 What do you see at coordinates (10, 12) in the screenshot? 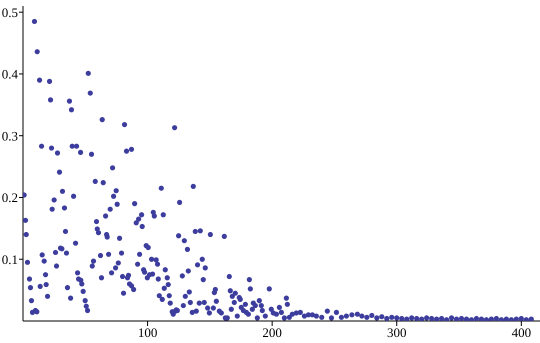
I see `y-tick-label: 0.5` at bounding box center [10, 12].